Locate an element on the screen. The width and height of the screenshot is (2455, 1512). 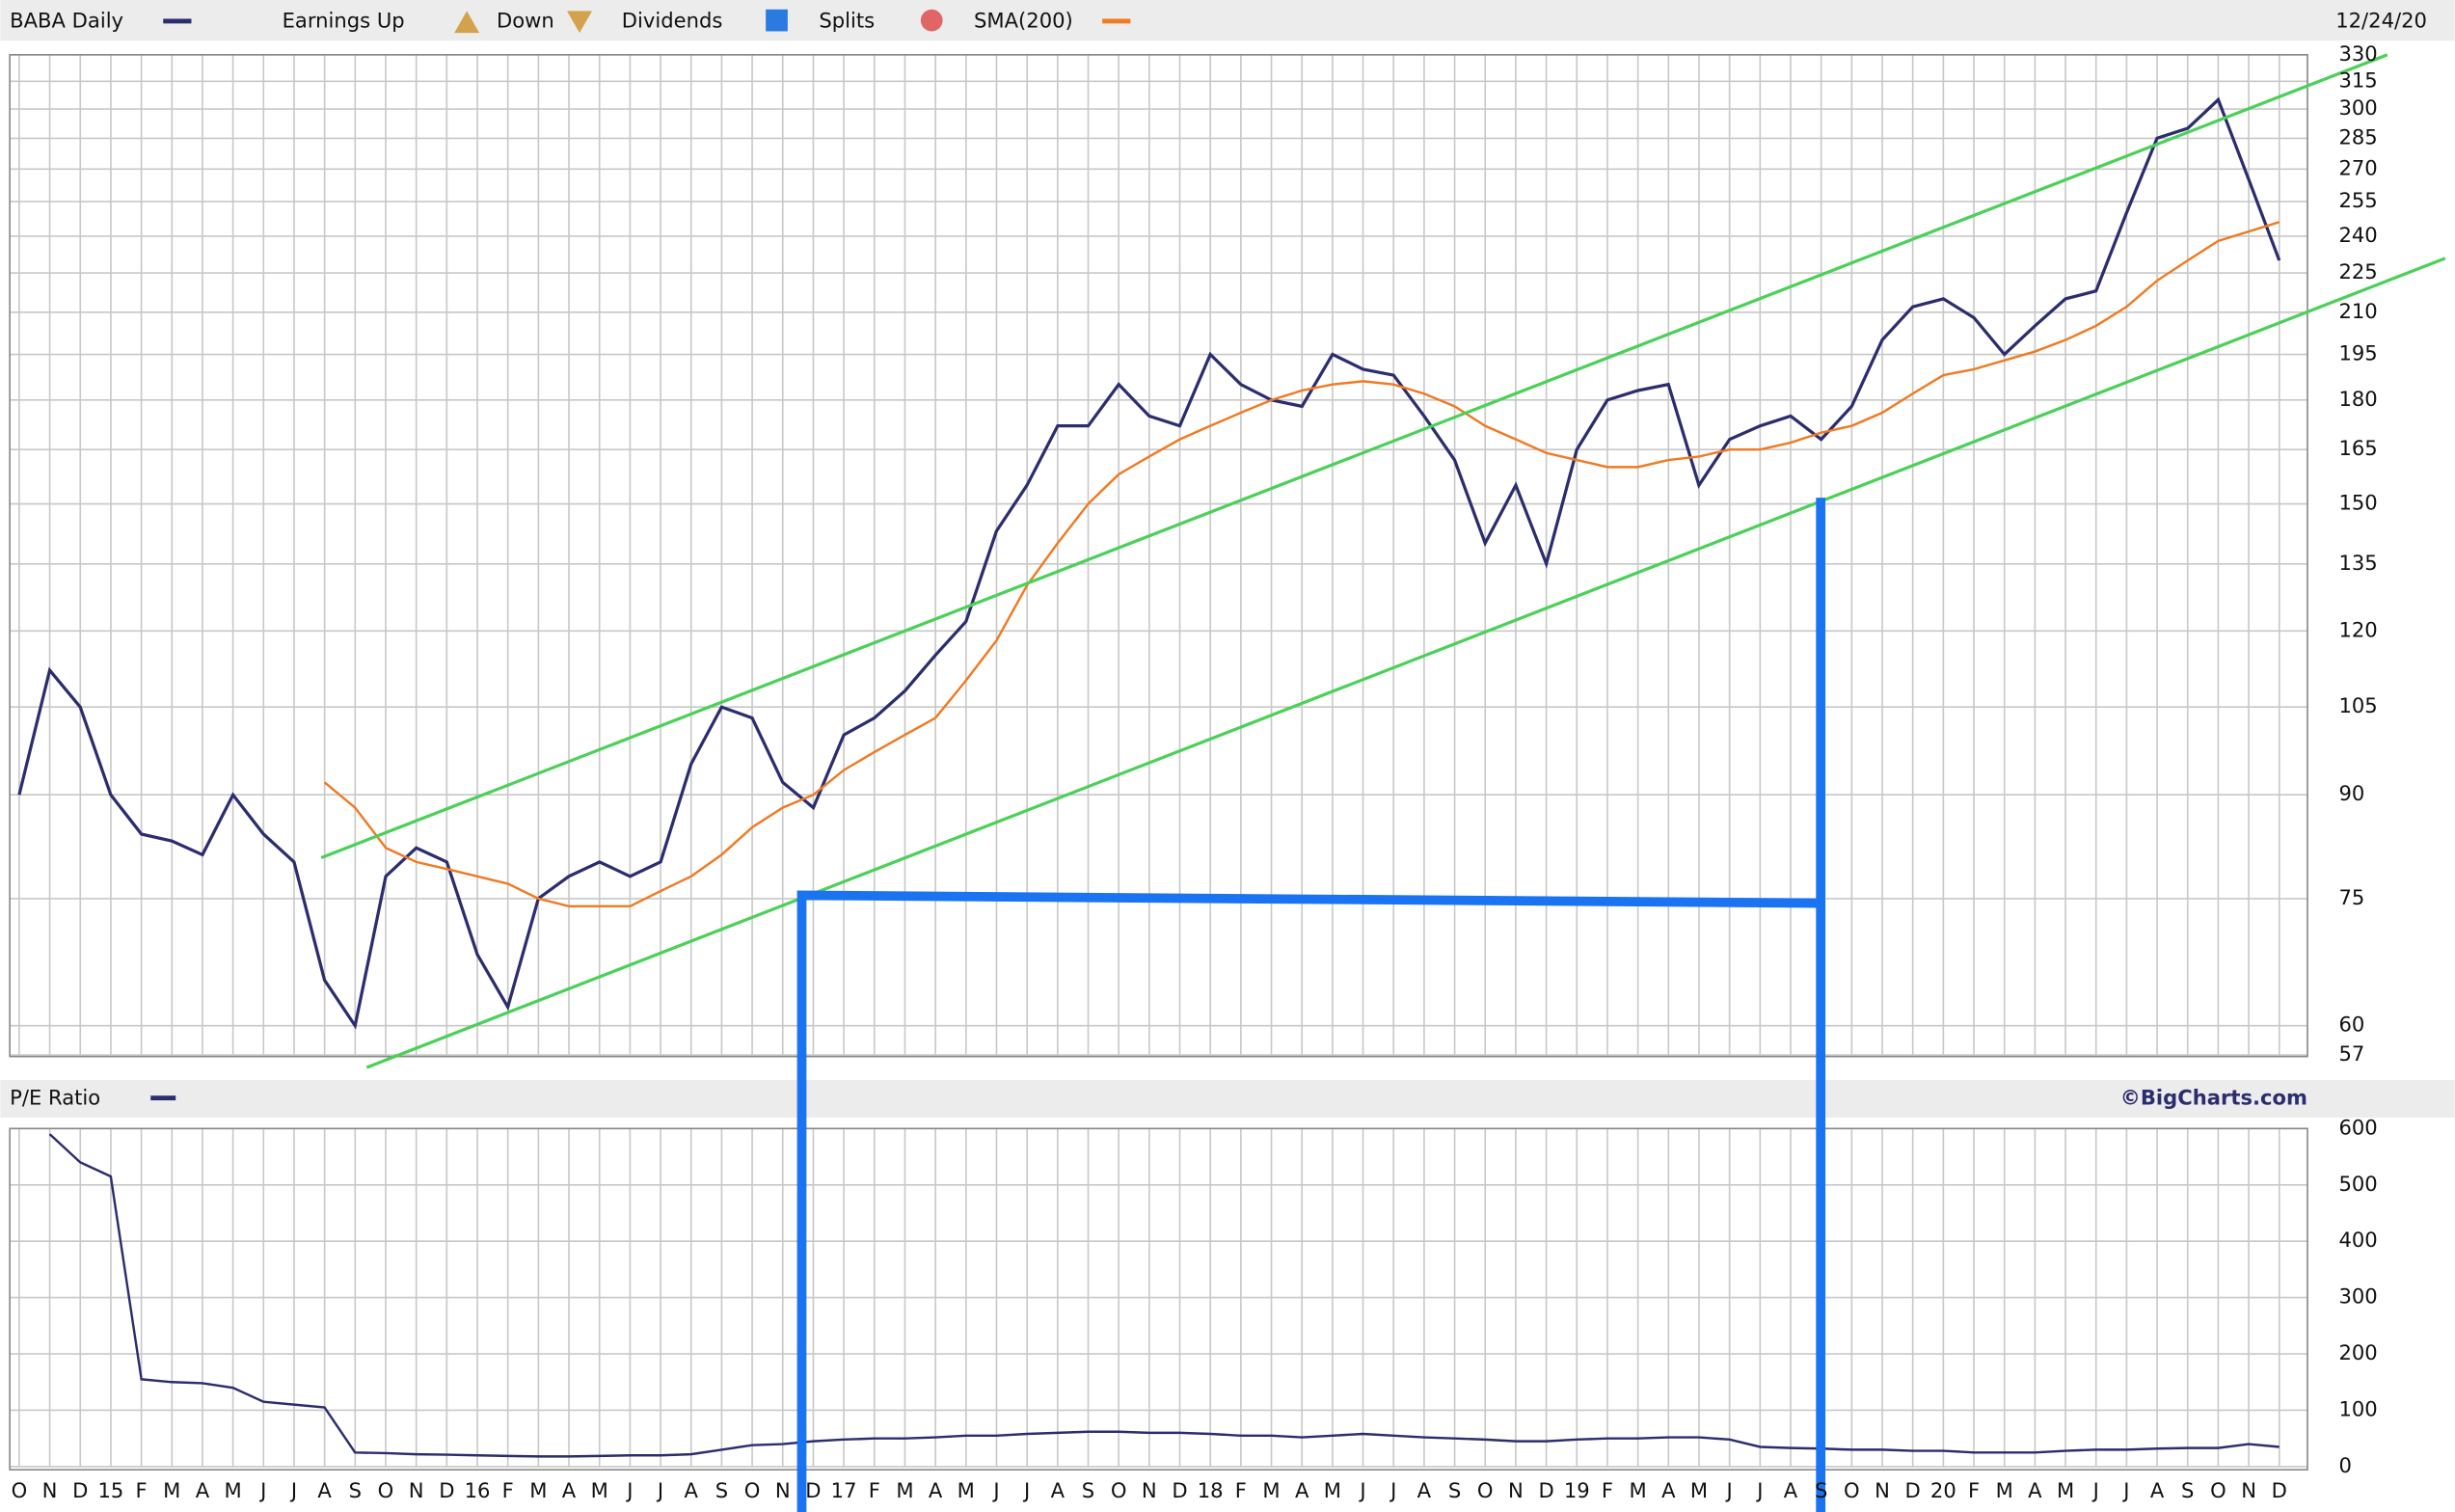
date-label: 12/24/20 is located at coordinates (2381, 21).